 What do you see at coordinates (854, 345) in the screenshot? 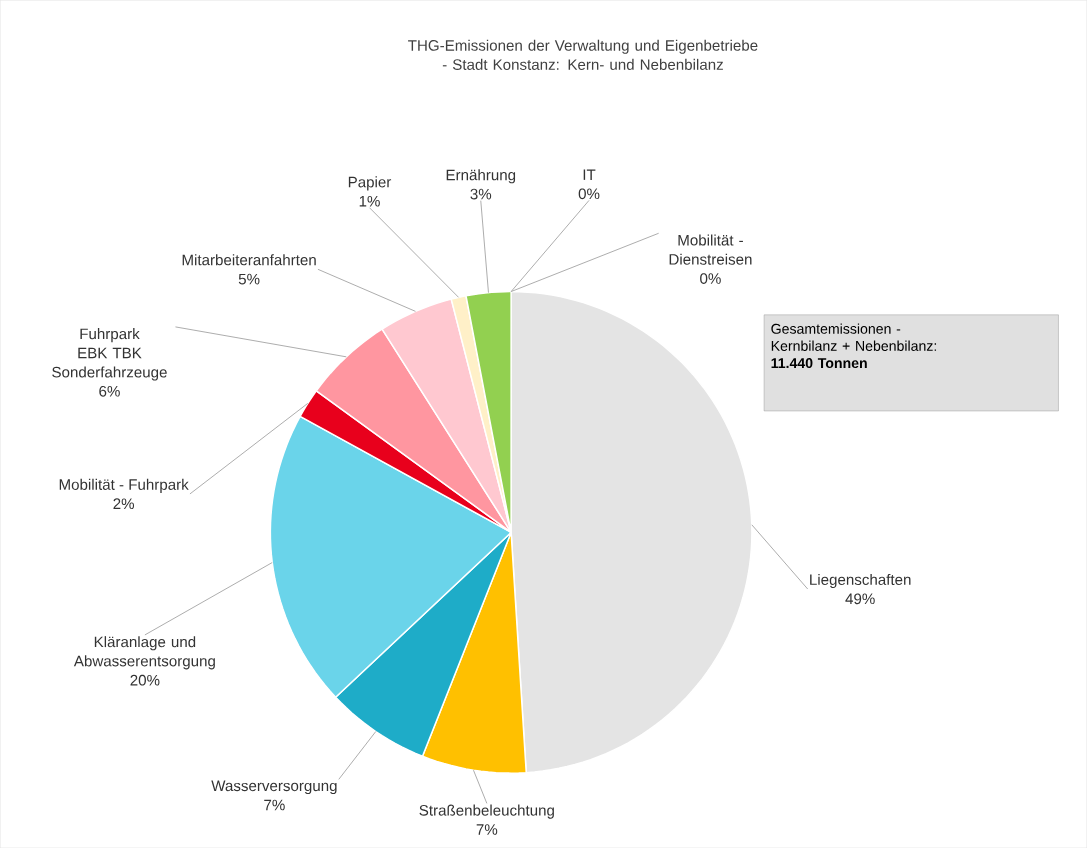
I see `text: Gesamtemissionen - Kernbilanz + Nebenbilanz: 11.440 Tonnen` at bounding box center [854, 345].